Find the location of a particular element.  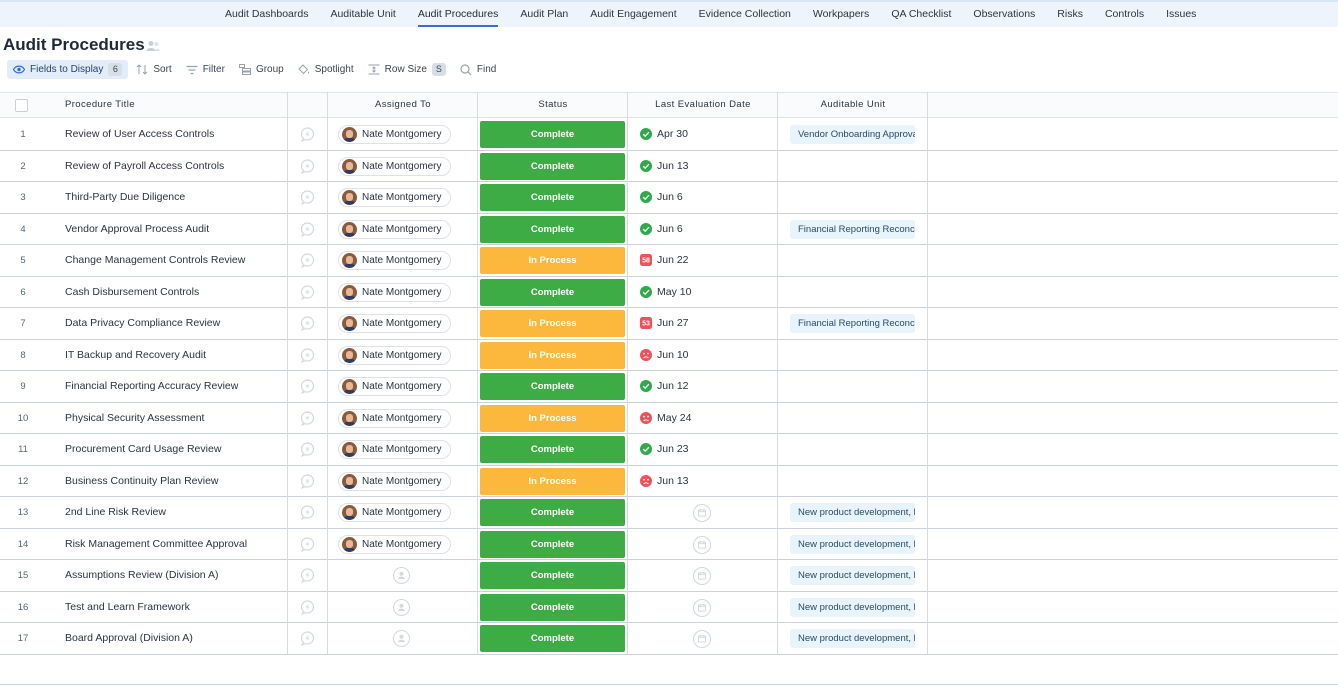

col-assigned-to: Assigned To is located at coordinates (403, 104).